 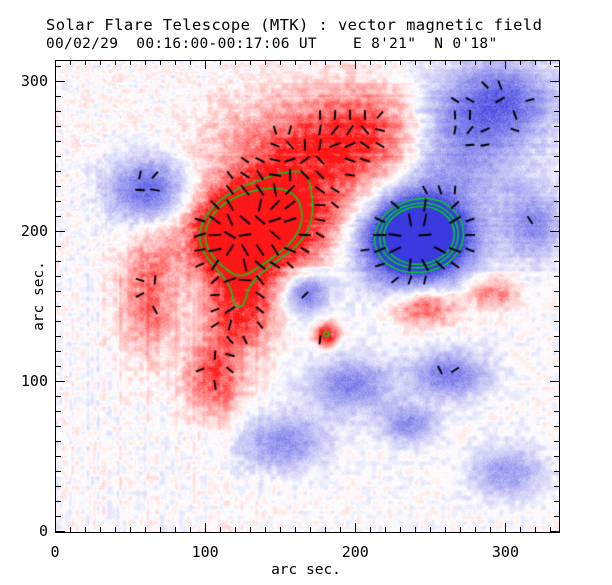 I want to click on y-axis-title: arc sec., so click(x=38, y=296).